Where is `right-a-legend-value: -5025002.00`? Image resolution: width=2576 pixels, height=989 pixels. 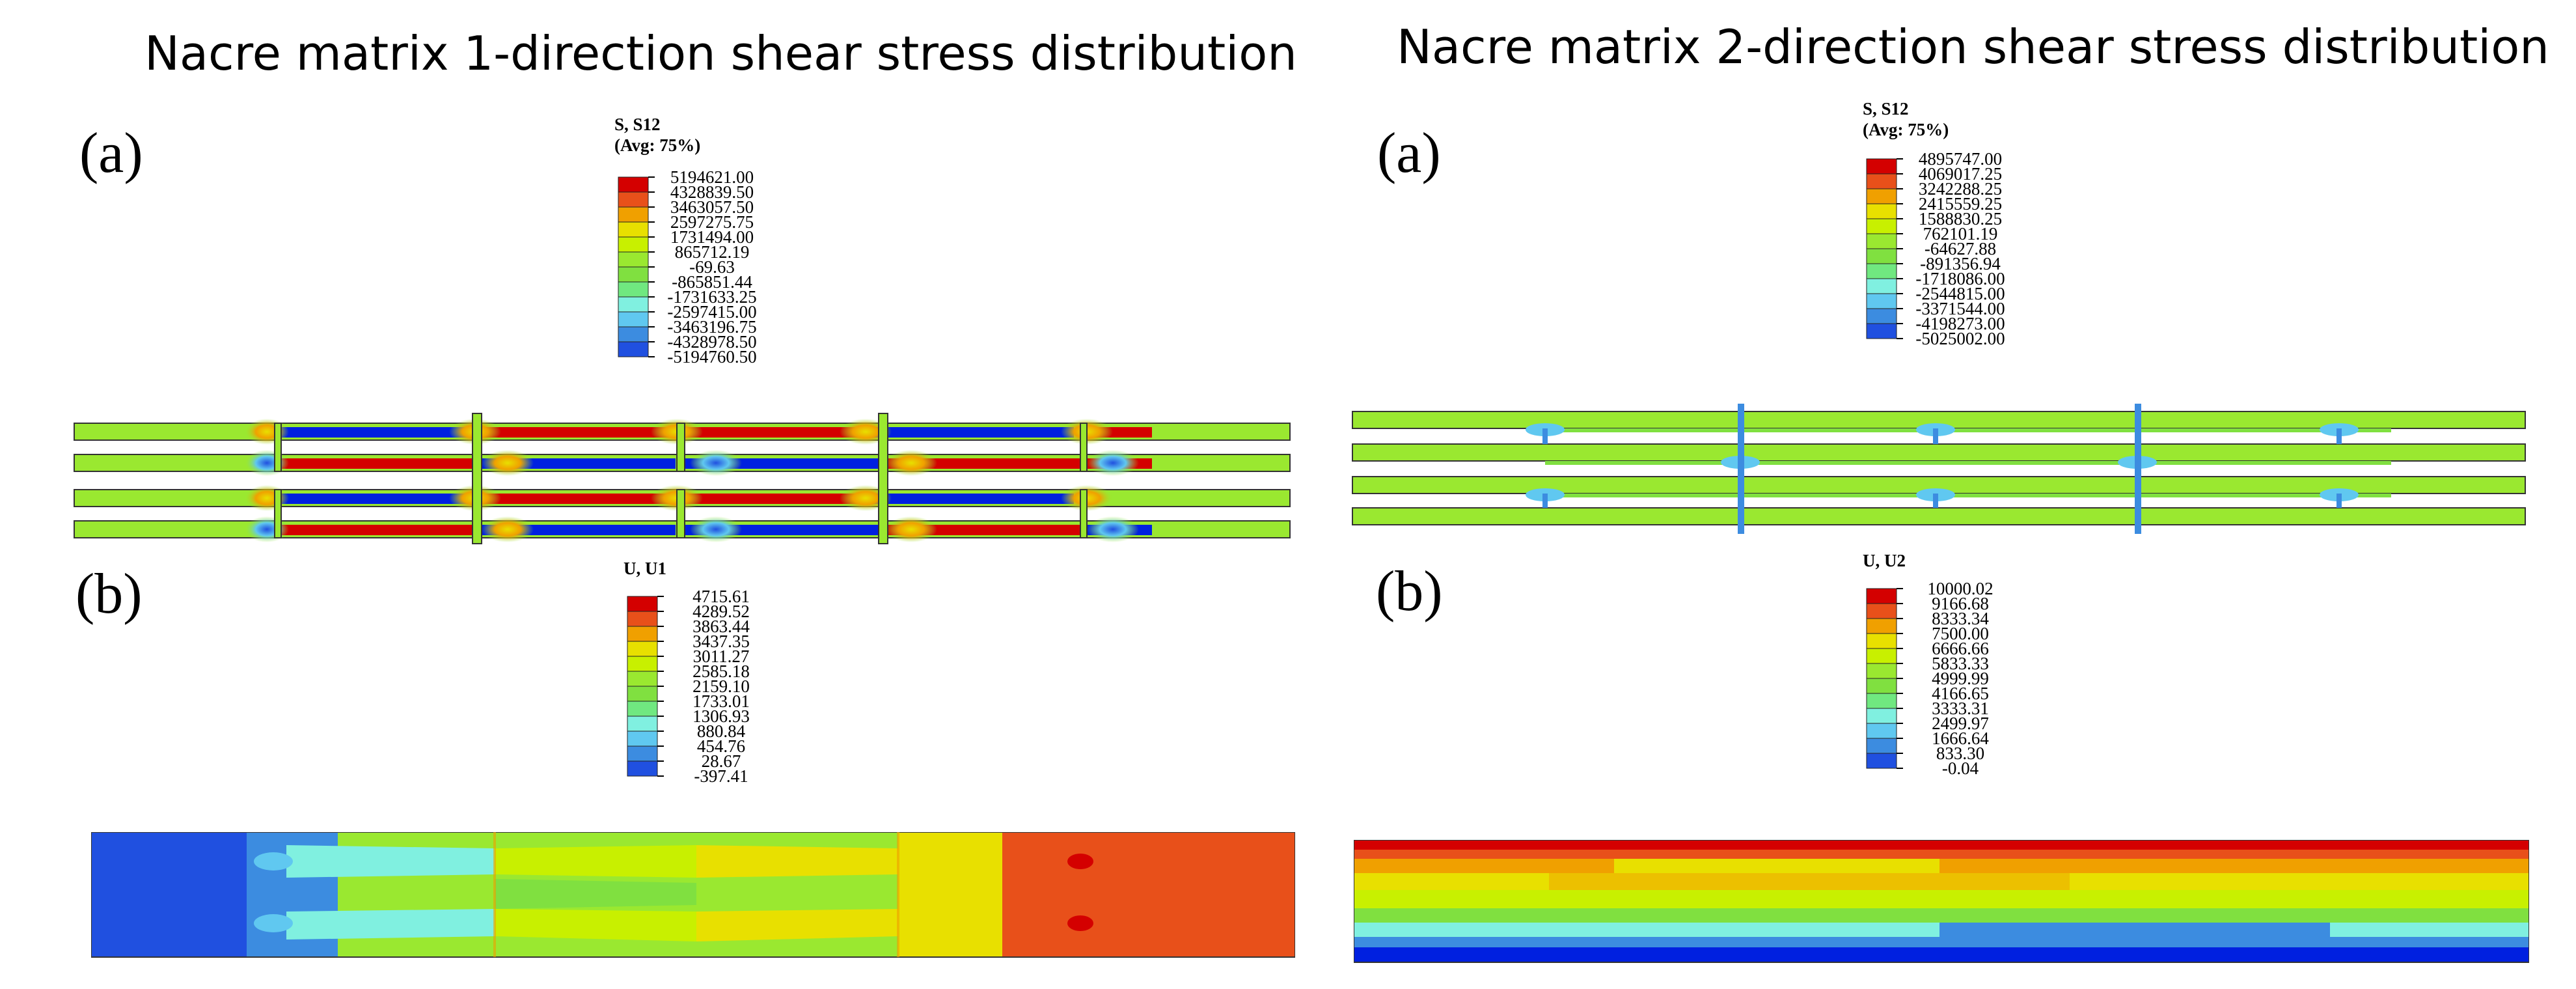 right-a-legend-value: -5025002.00 is located at coordinates (1960, 337).